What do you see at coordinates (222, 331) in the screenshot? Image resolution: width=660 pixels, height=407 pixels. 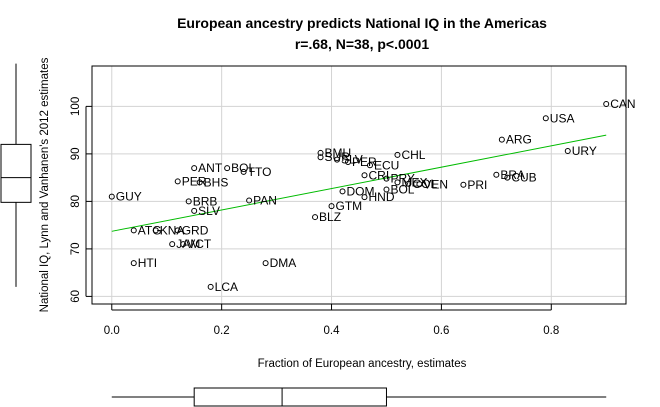 I see `x-tick-label: 0.2` at bounding box center [222, 331].